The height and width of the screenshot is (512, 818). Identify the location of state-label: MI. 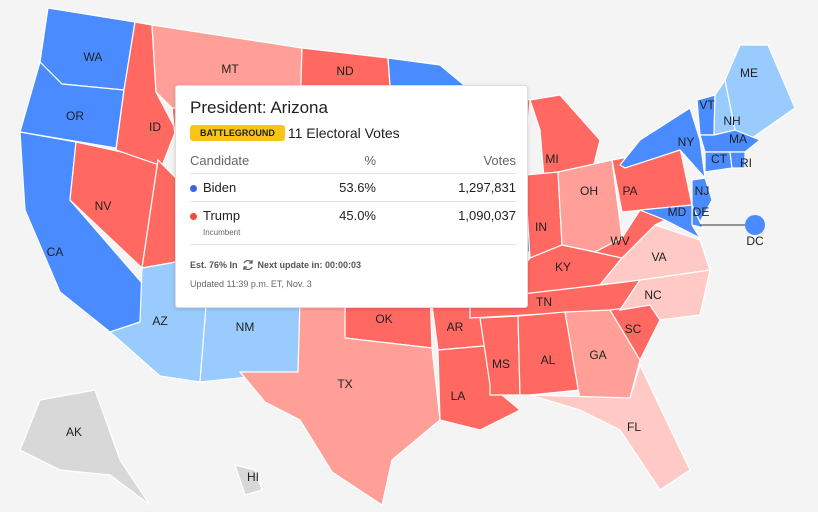
(551, 159).